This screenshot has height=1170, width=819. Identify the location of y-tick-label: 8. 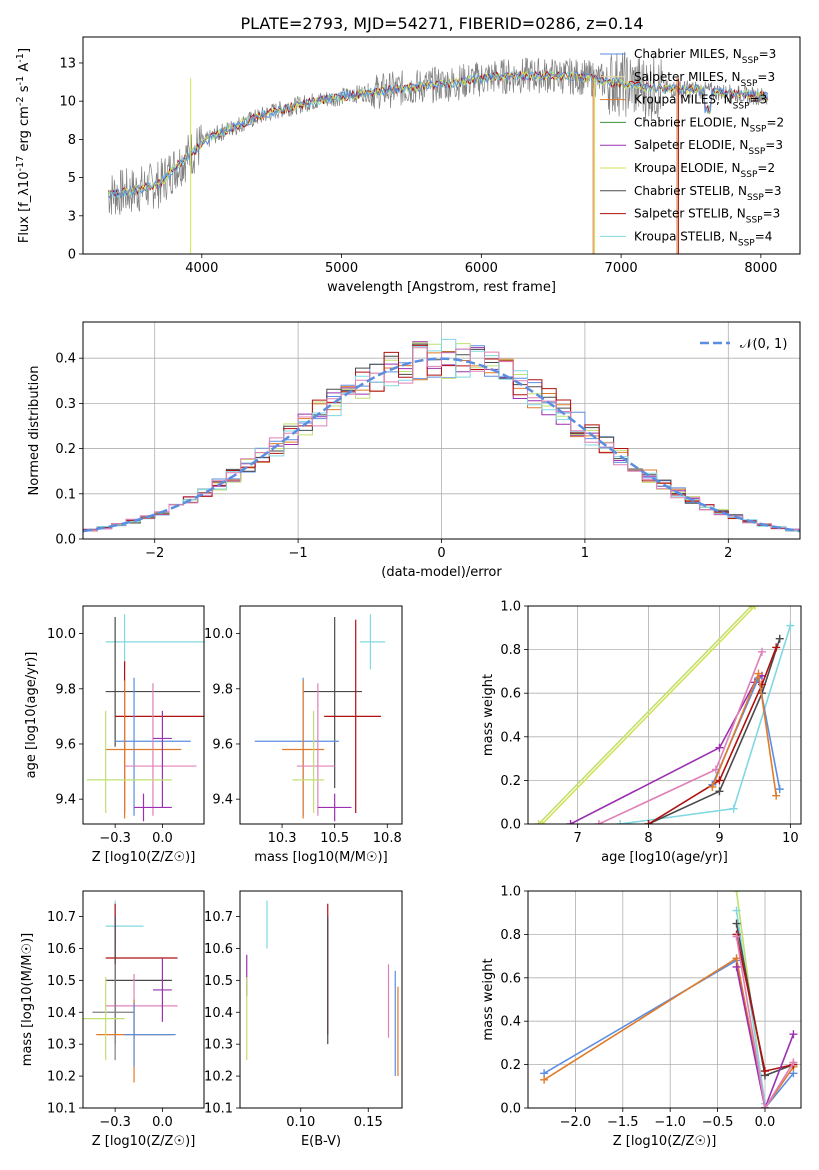
(72, 140).